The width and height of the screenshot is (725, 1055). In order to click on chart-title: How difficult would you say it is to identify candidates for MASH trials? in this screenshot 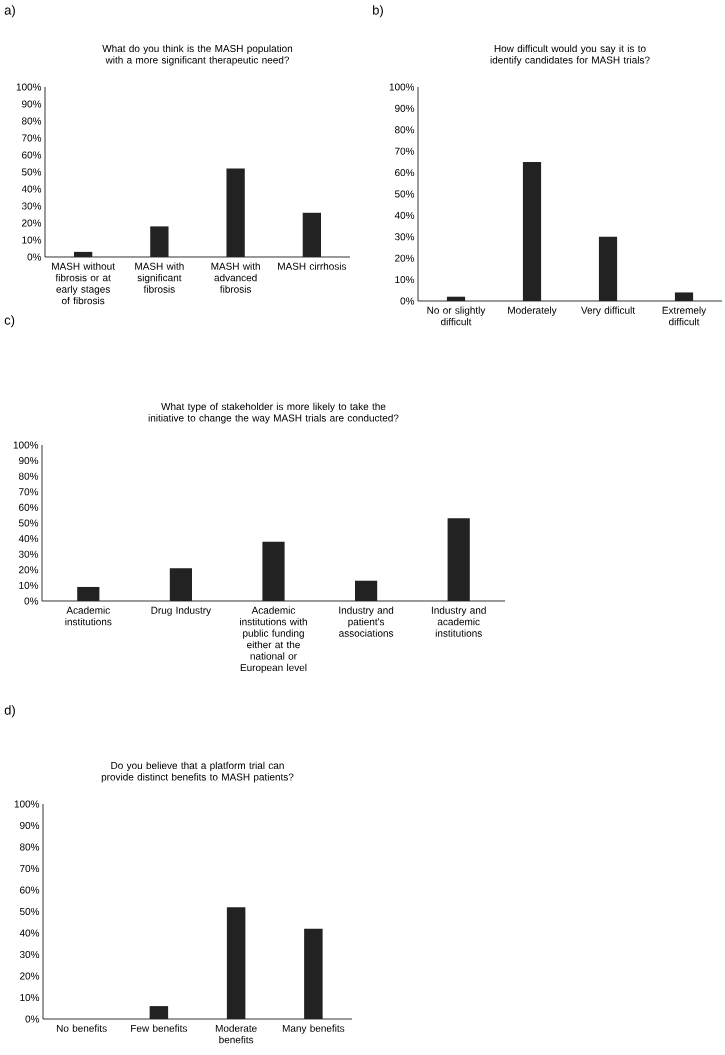, I will do `click(570, 55)`.